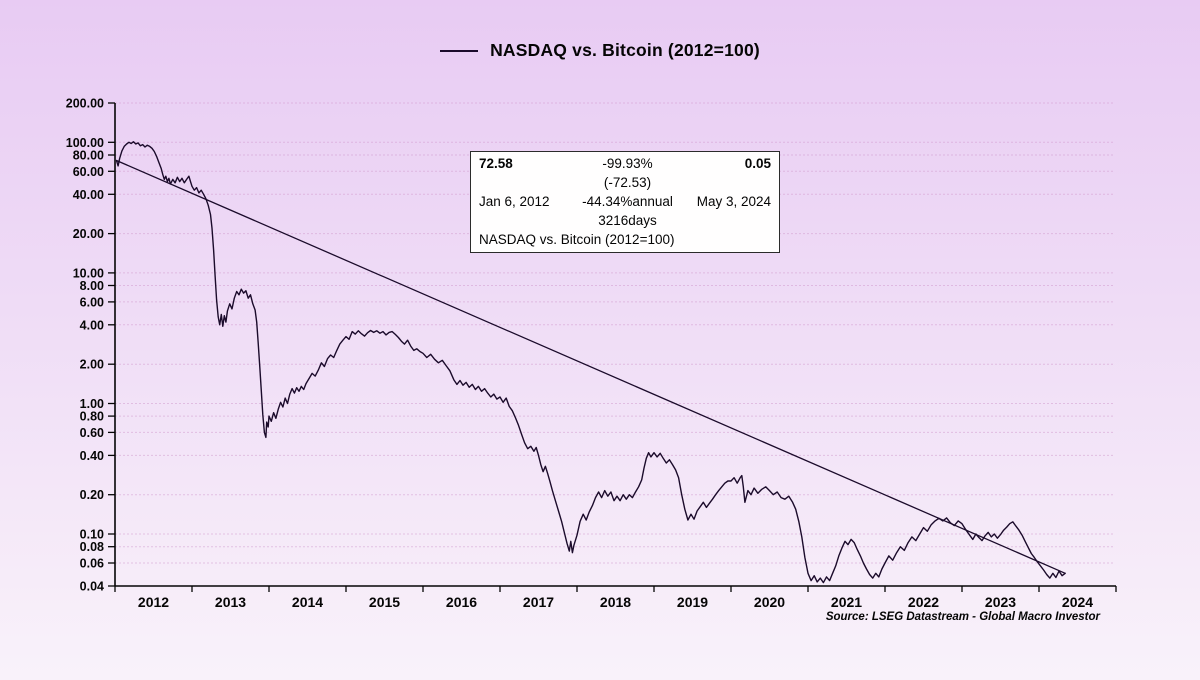 The width and height of the screenshot is (1200, 680). What do you see at coordinates (92, 564) in the screenshot?
I see `svg-text: 0.06` at bounding box center [92, 564].